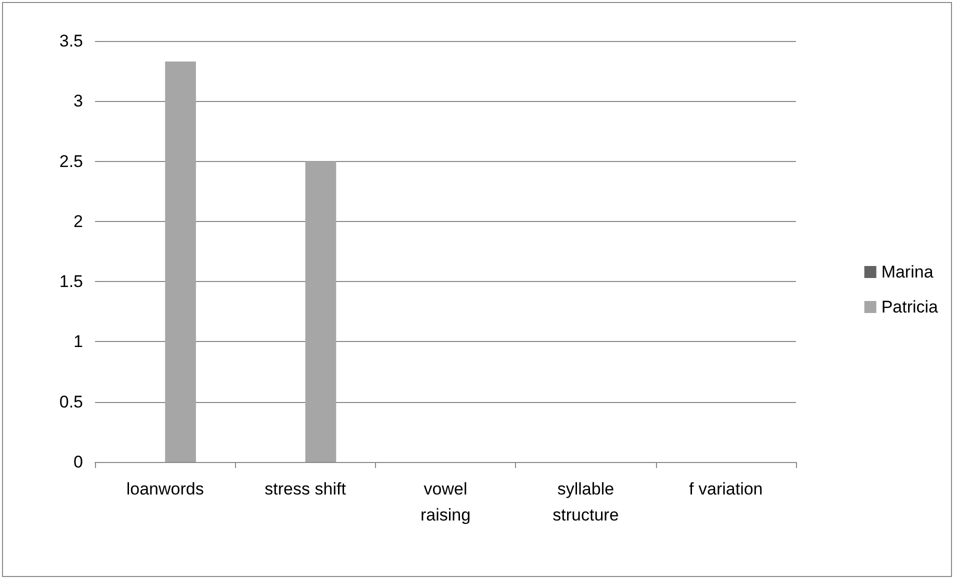 This screenshot has width=956, height=581. Describe the element at coordinates (78, 101) in the screenshot. I see `y-tick-label: 3` at that location.